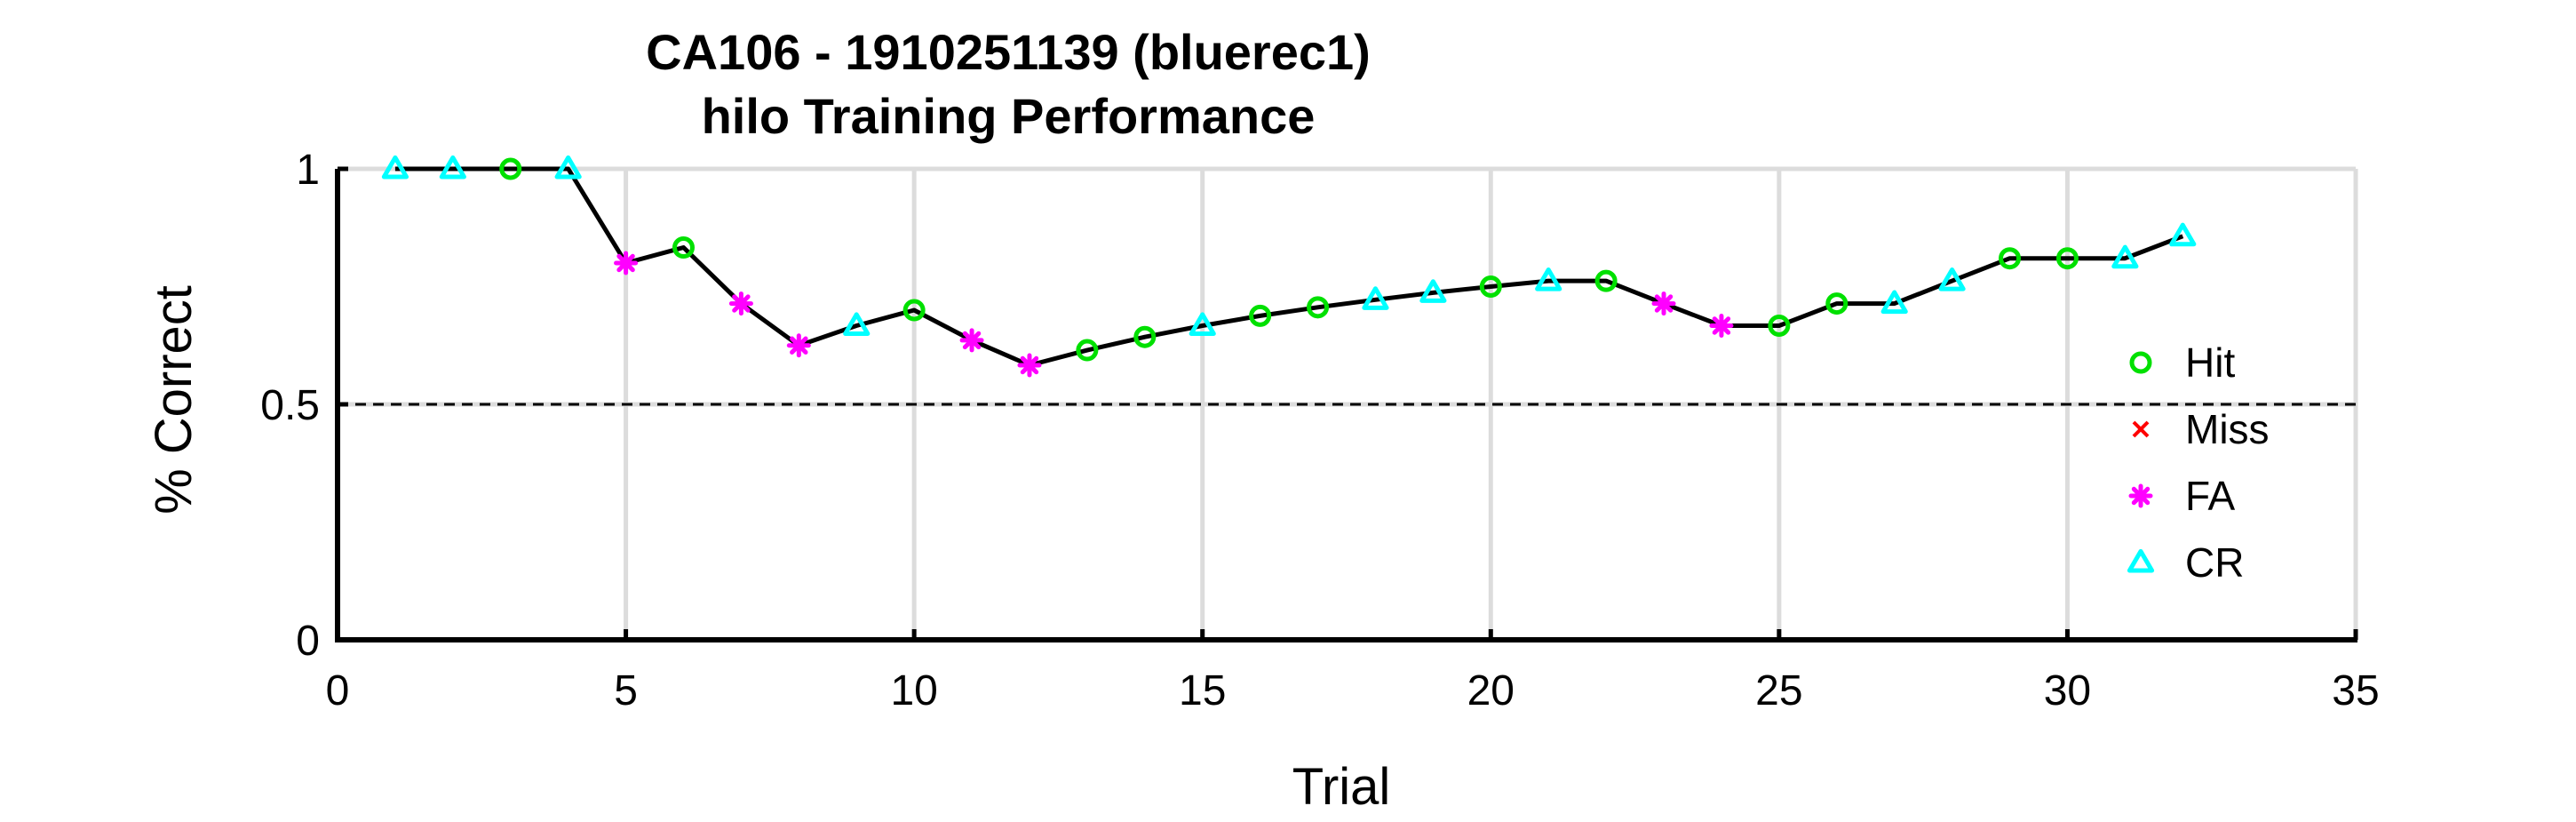 This screenshot has width=2576, height=822. I want to click on x-tick-label: 10, so click(913, 690).